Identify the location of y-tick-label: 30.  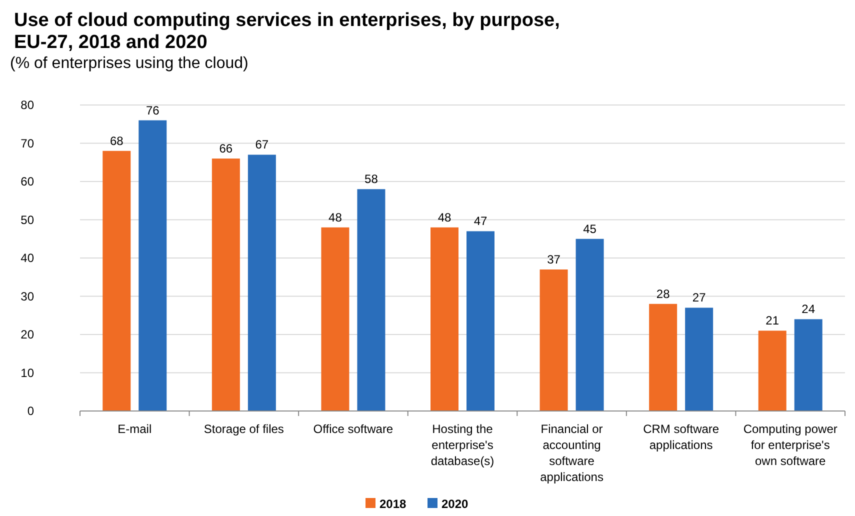
(27, 296).